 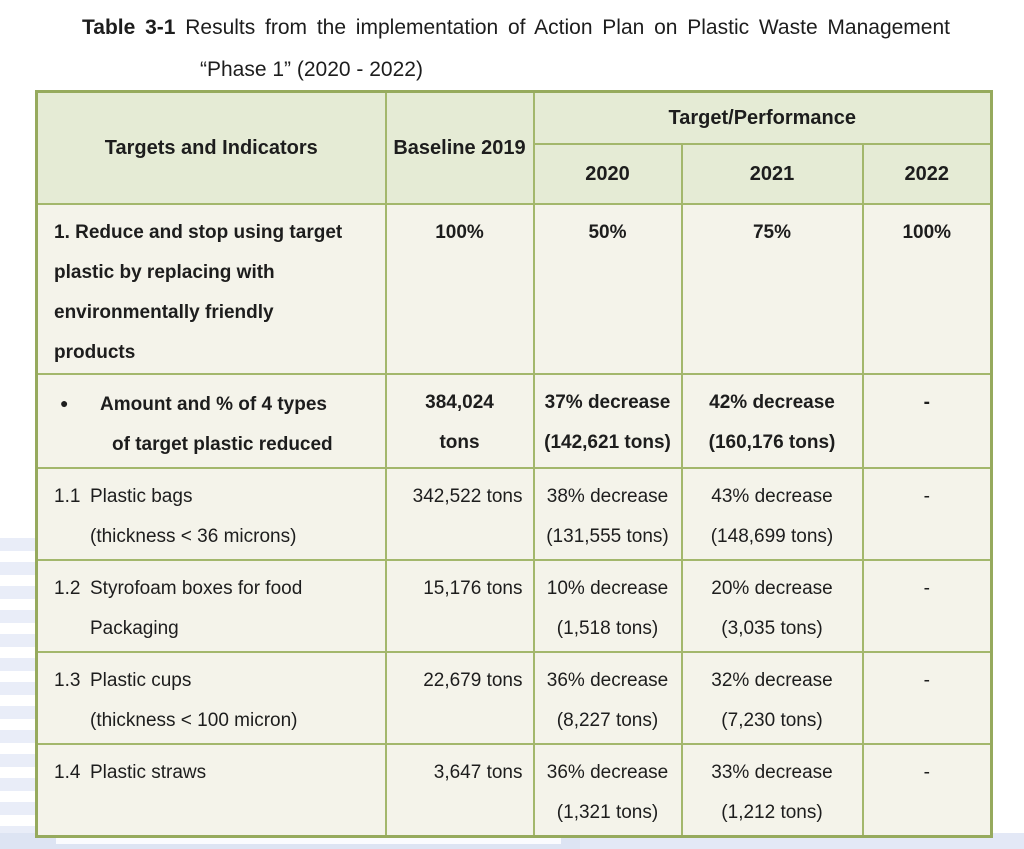 What do you see at coordinates (607, 606) in the screenshot?
I see `value-2020-cell: 10% decrease (1,518 tons)` at bounding box center [607, 606].